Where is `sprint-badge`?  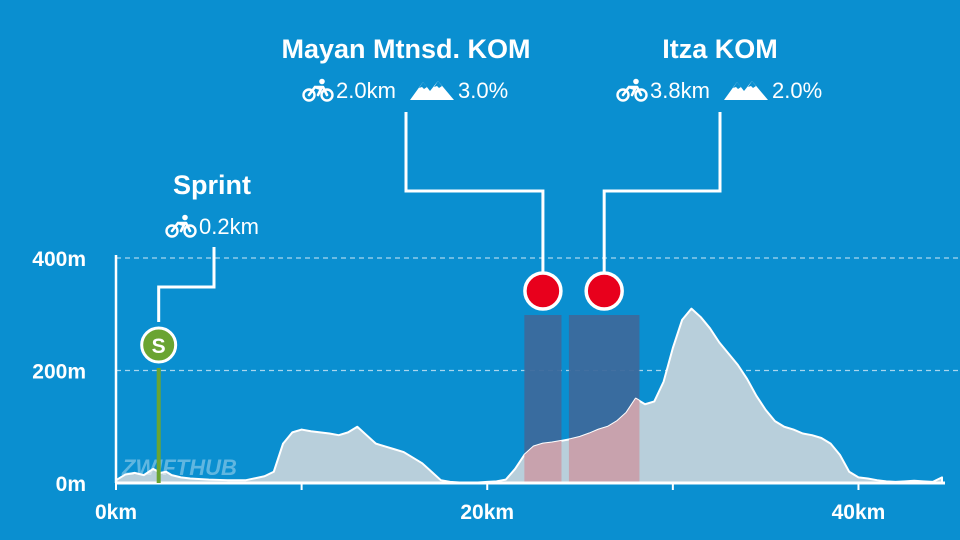
sprint-badge is located at coordinates (159, 345).